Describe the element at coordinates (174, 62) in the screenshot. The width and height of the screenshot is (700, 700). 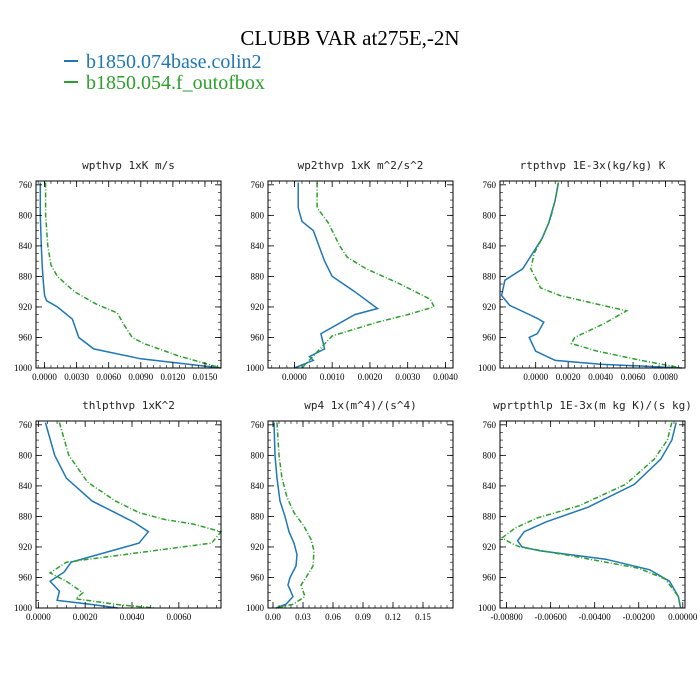
I see `legend-label: b1850.074base.colin2` at that location.